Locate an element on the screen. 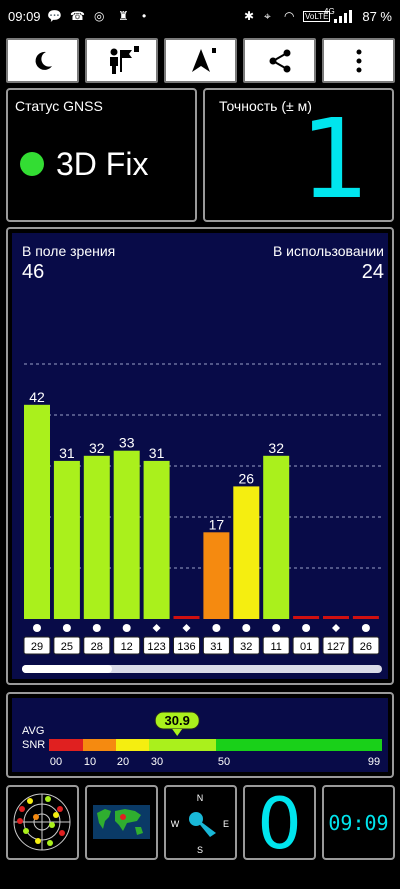 The width and height of the screenshot is (400, 889). clock-value: 09:09 is located at coordinates (358, 823).